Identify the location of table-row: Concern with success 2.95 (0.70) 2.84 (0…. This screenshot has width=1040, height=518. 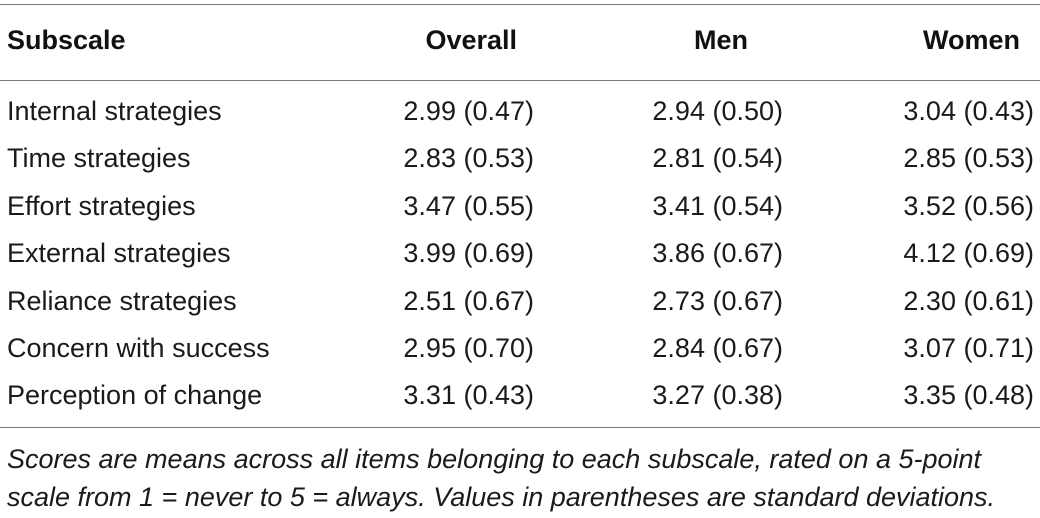
(520, 348).